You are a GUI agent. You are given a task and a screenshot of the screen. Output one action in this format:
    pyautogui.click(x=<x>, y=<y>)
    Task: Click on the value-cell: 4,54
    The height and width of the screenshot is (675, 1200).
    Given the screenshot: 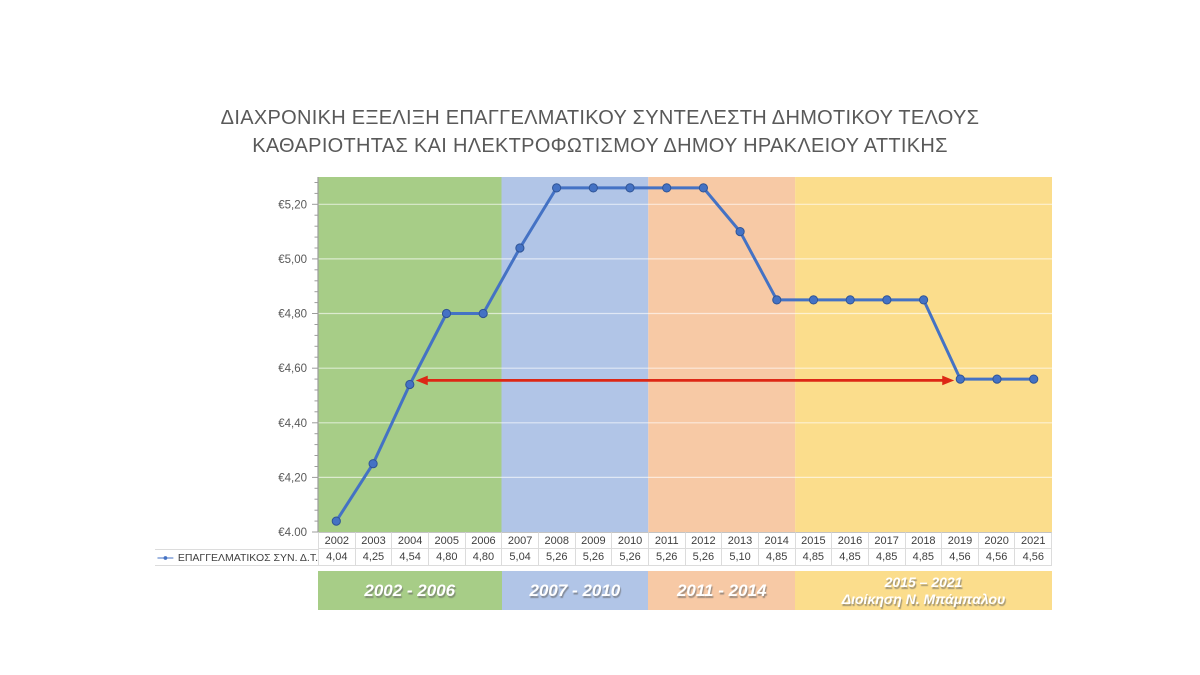 What is the action you would take?
    pyautogui.click(x=410, y=557)
    